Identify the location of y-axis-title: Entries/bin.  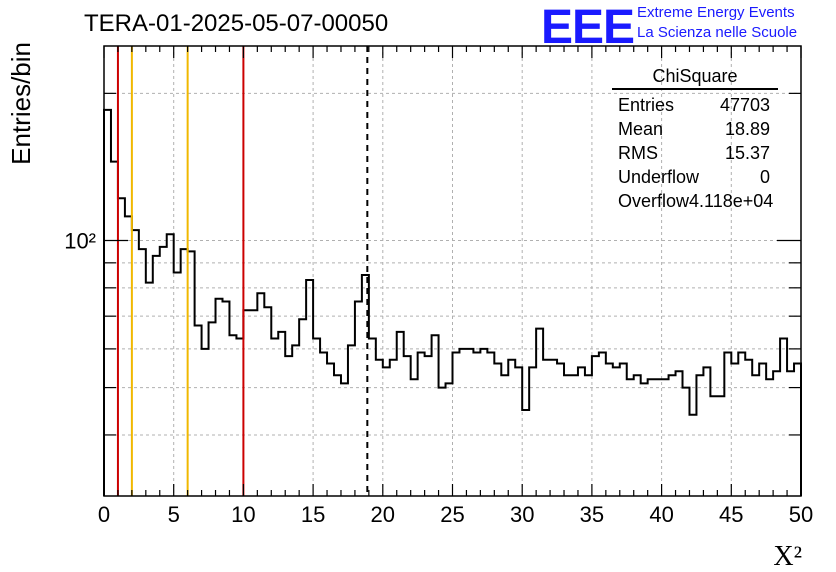
(21, 103).